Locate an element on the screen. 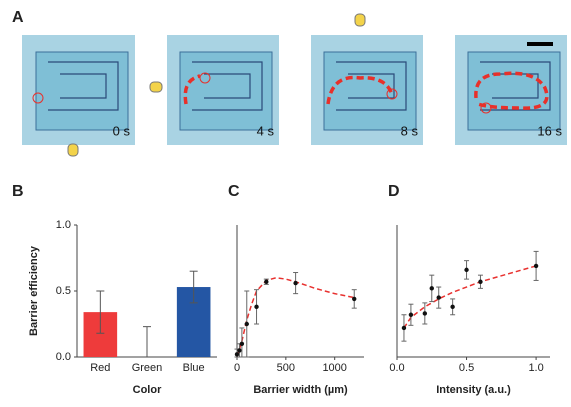  x-tick-label: 1.0 is located at coordinates (535, 368).